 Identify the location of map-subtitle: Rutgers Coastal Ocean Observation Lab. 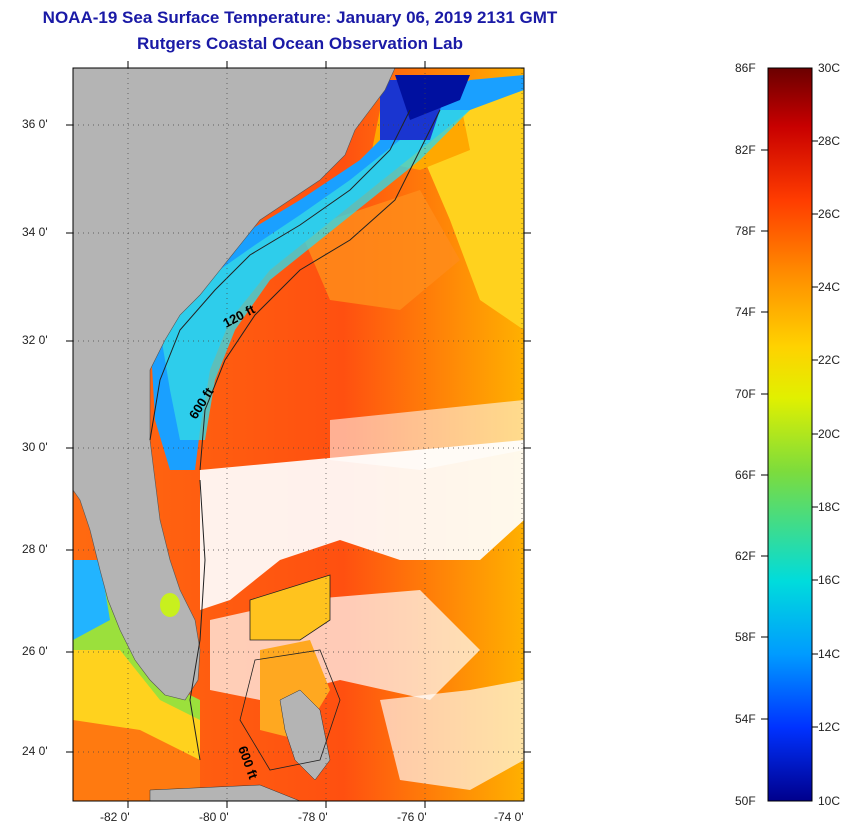
(300, 43).